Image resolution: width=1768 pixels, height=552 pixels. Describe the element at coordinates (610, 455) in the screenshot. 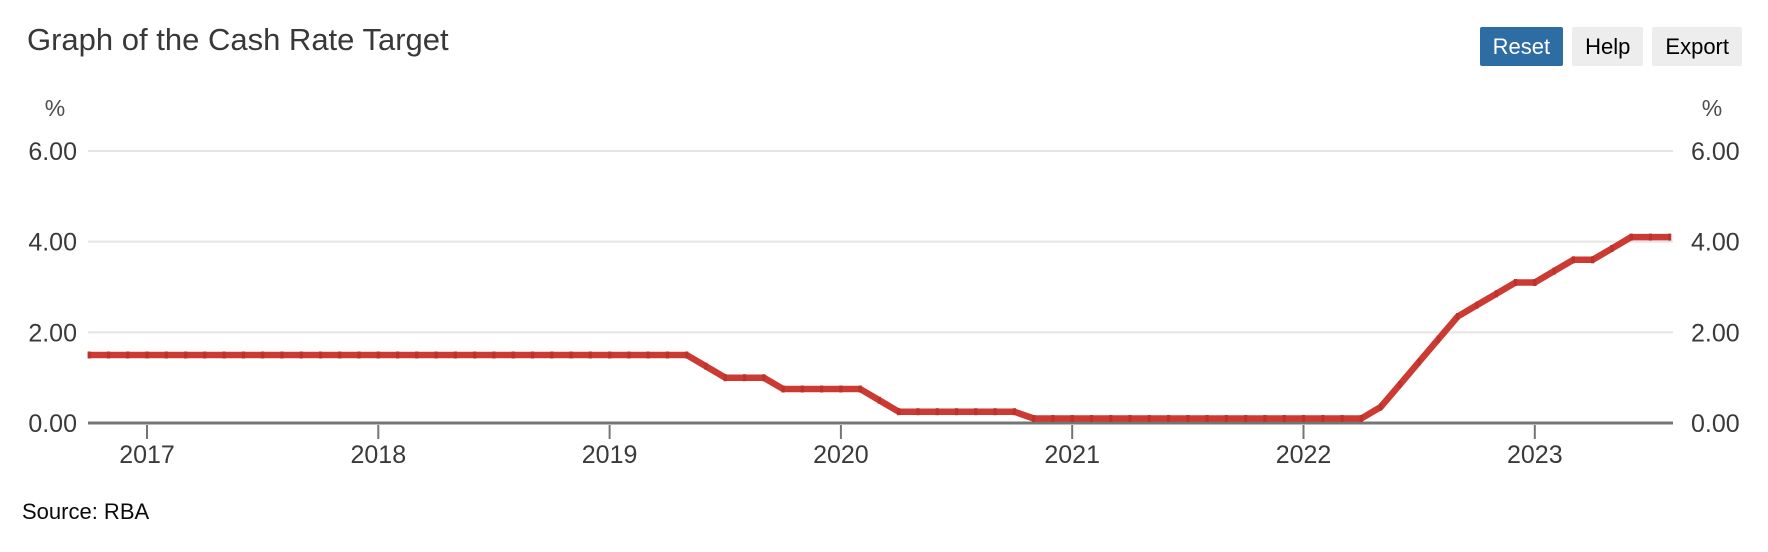

I see `year-tick-label: 2019` at that location.